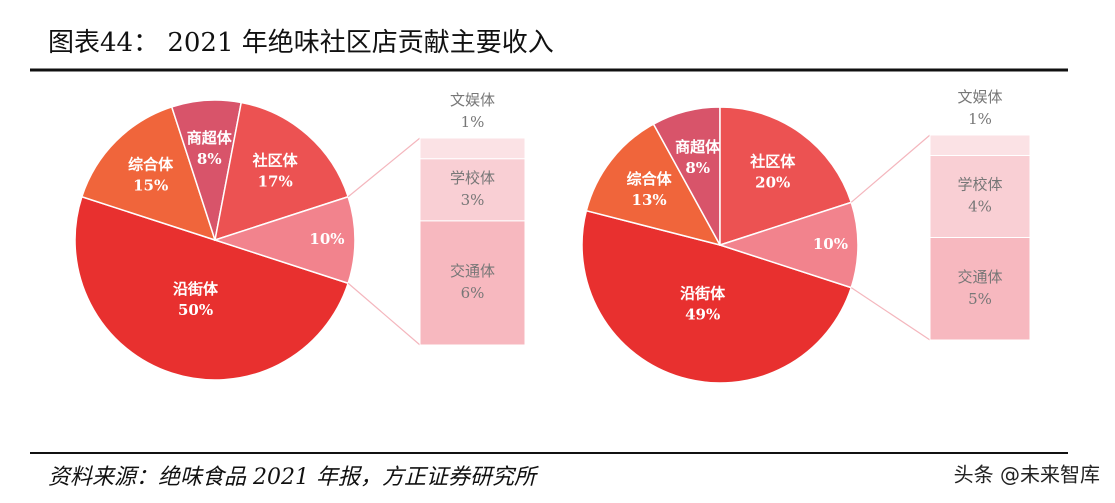 The width and height of the screenshot is (1115, 503). I want to click on figure-title: 图表44： 2021 年绝味社区店贡献主要收入, so click(301, 43).